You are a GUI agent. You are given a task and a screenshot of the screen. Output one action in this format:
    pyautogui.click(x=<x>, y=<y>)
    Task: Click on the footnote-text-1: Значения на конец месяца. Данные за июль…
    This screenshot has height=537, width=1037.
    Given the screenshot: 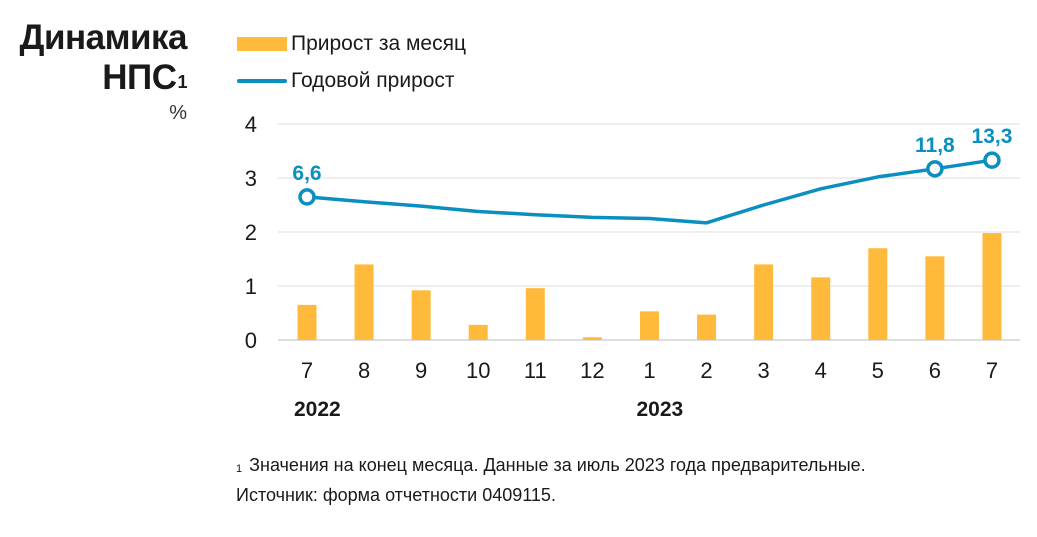 What is the action you would take?
    pyautogui.click(x=557, y=465)
    